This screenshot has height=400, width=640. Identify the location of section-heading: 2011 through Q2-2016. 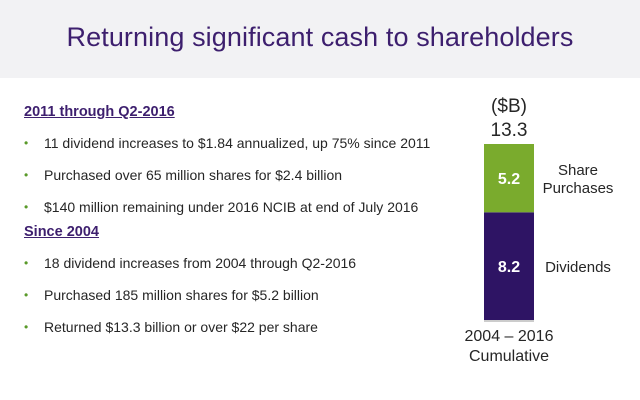
(99, 112).